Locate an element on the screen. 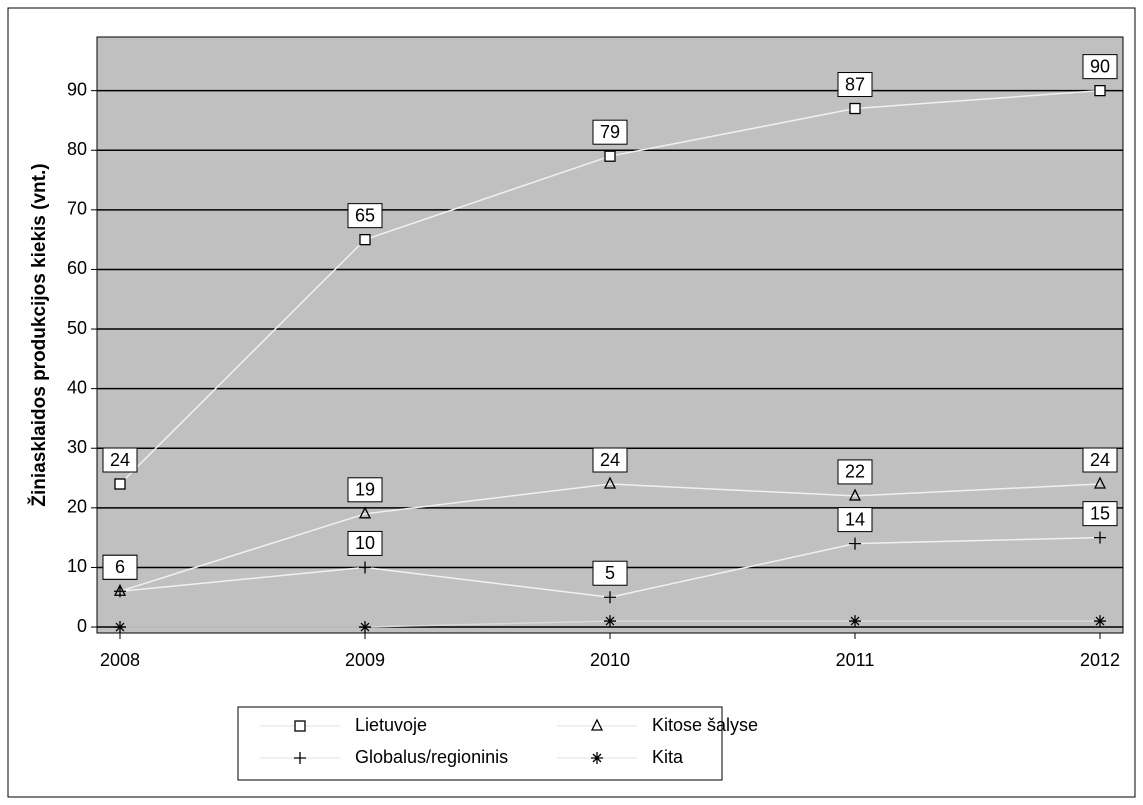 This screenshot has width=1143, height=805. data-label: 65 is located at coordinates (365, 215).